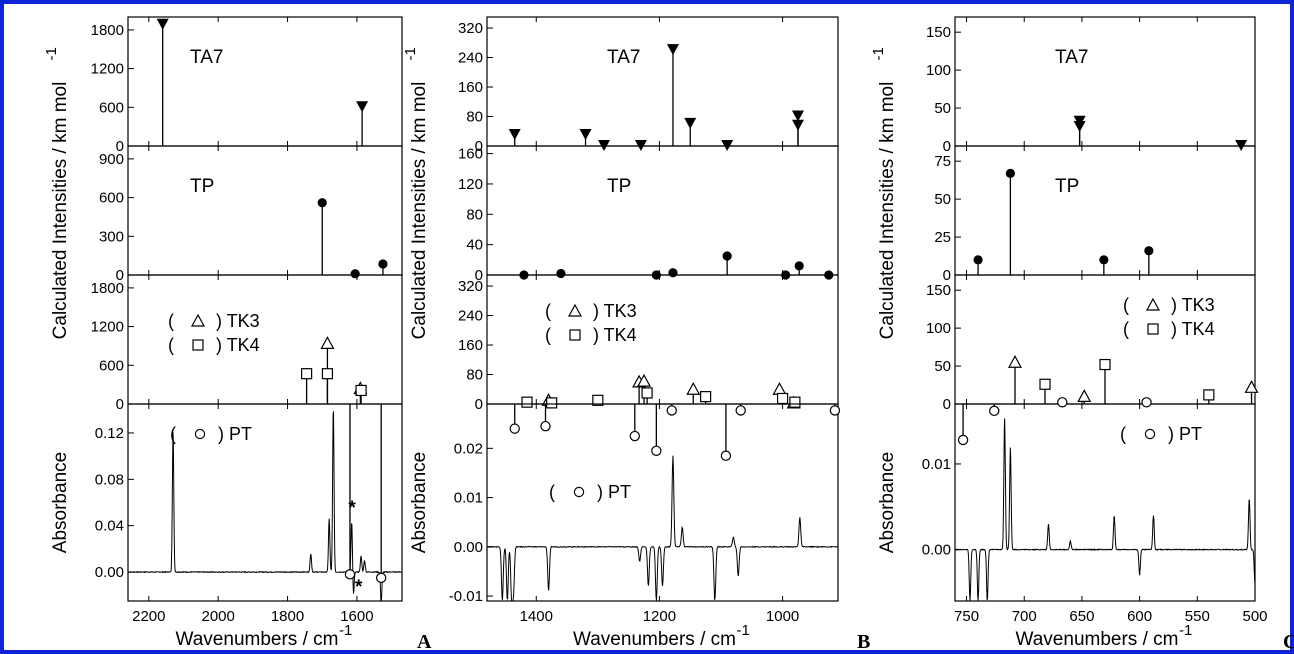  What do you see at coordinates (474, 214) in the screenshot?
I see `y-tick-label: 80` at bounding box center [474, 214].